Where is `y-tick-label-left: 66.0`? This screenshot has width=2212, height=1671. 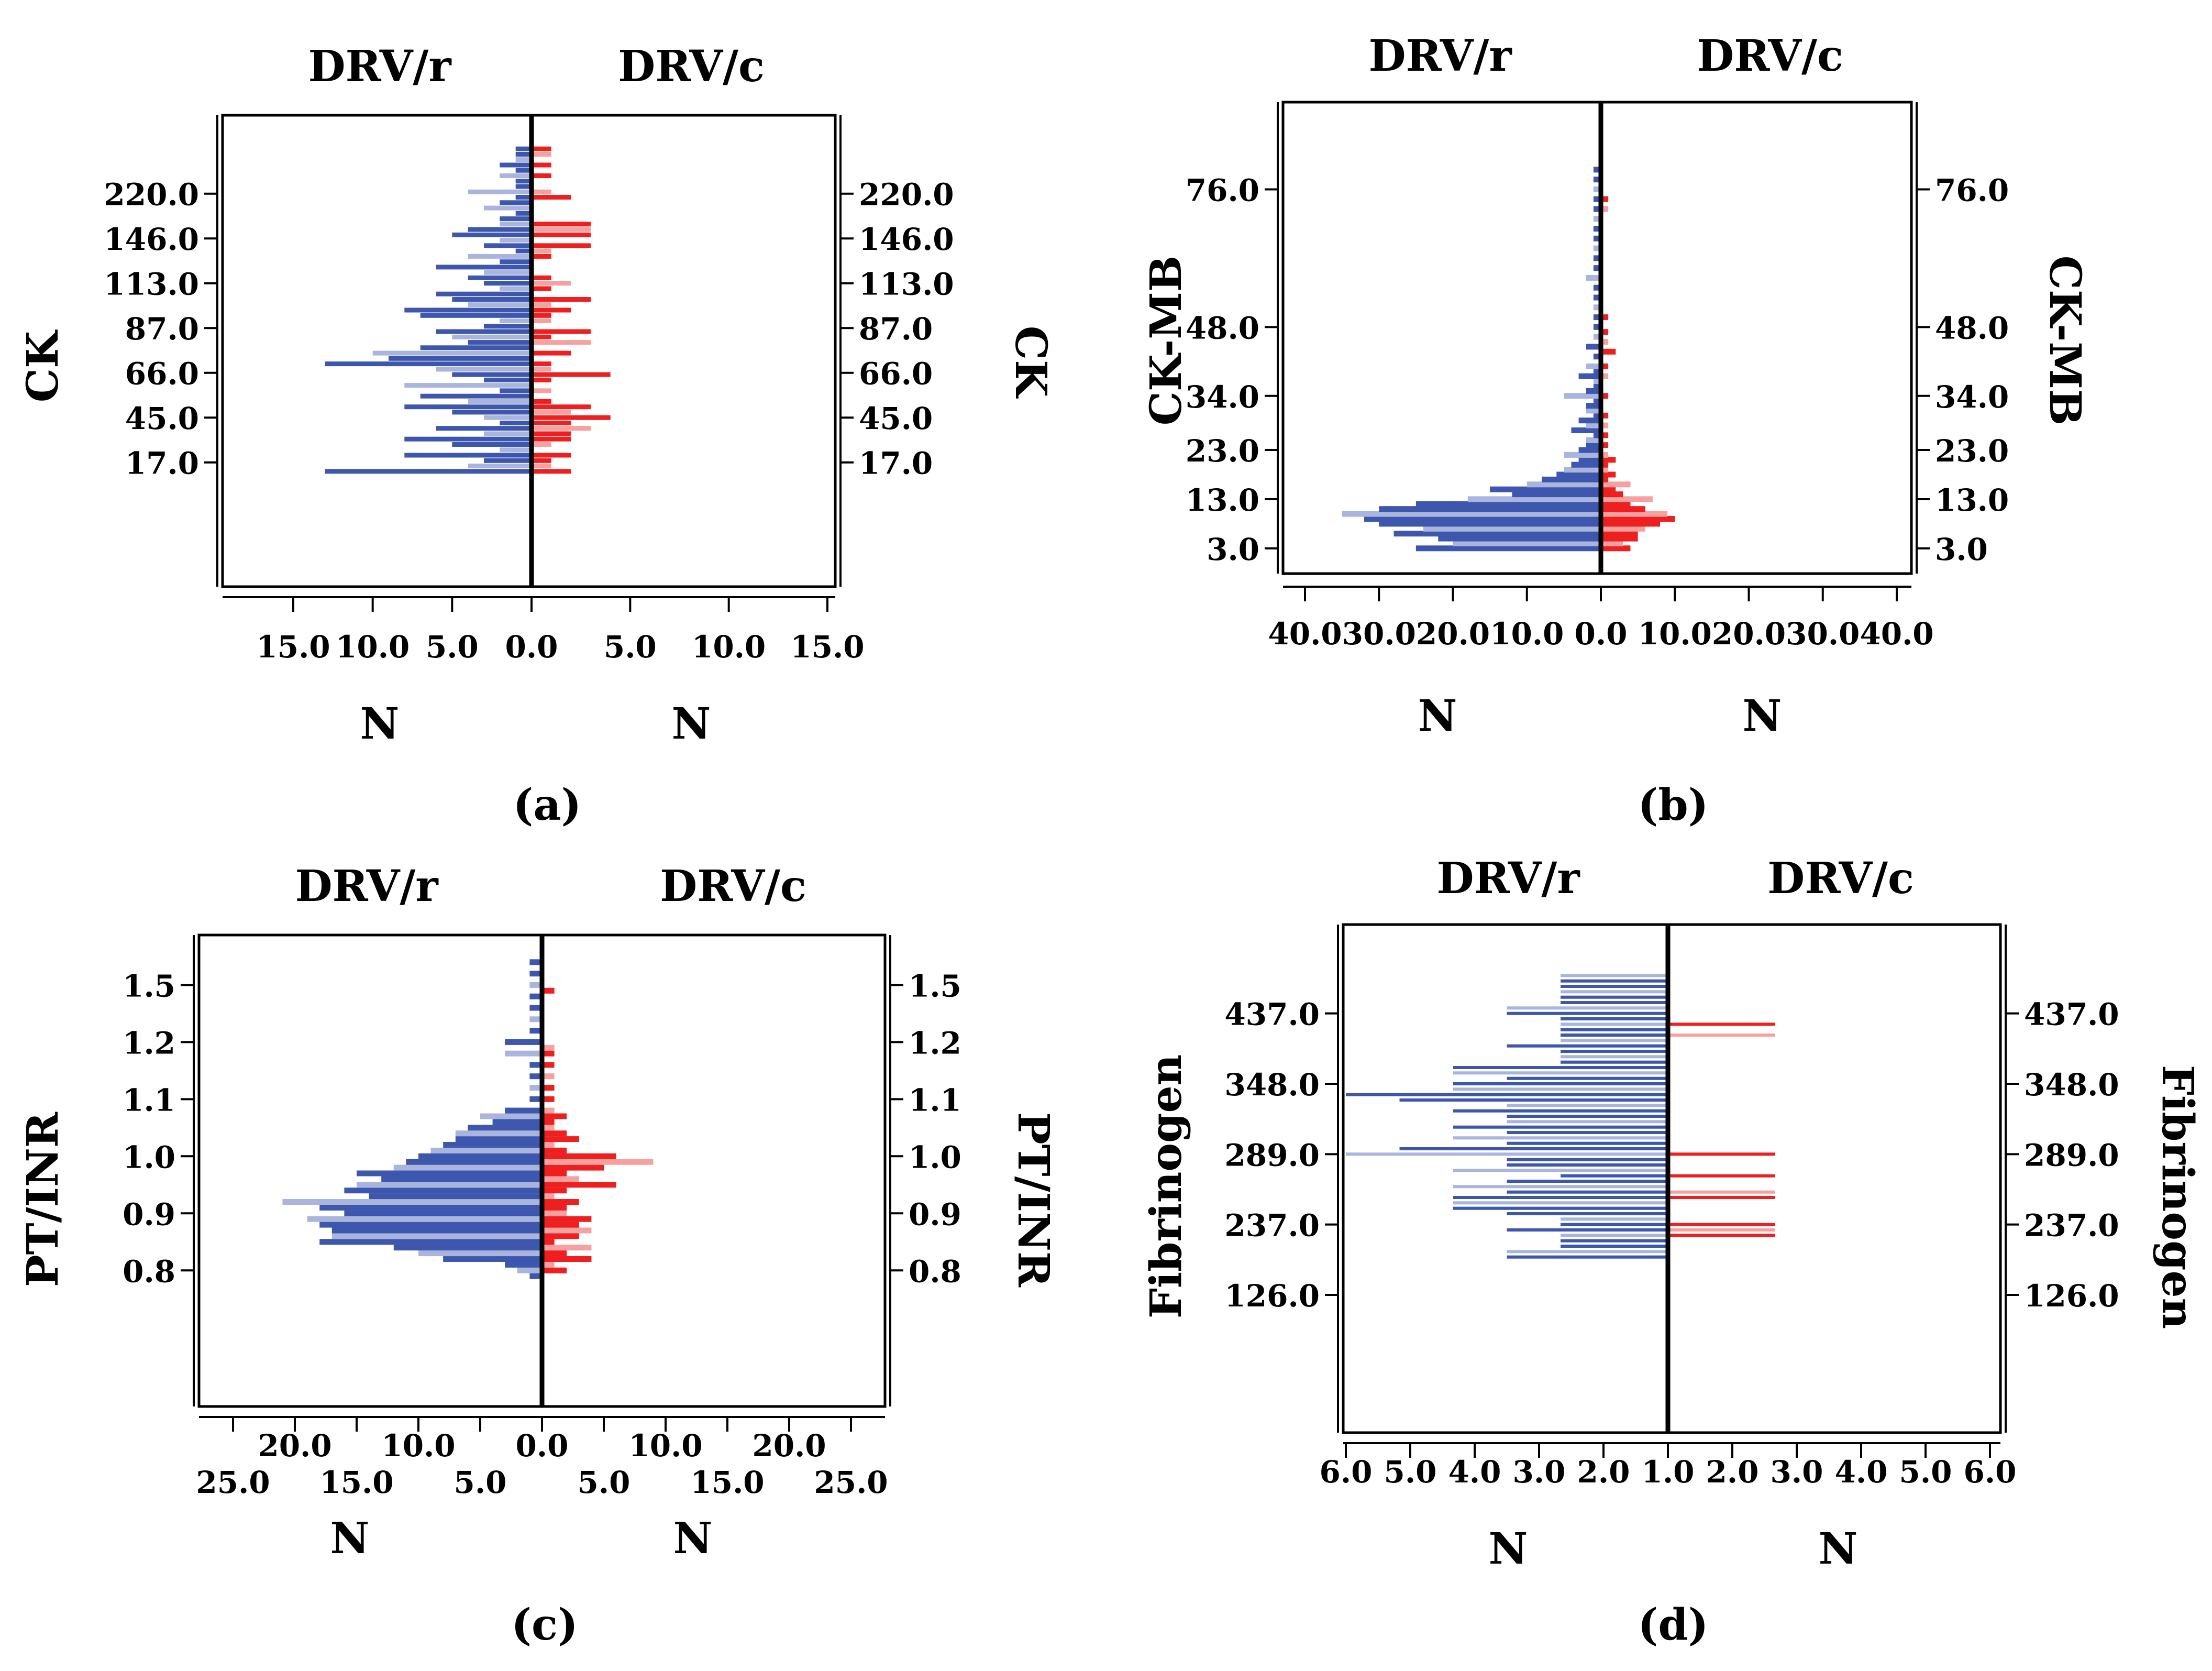
y-tick-label-left: 66.0 is located at coordinates (162, 374).